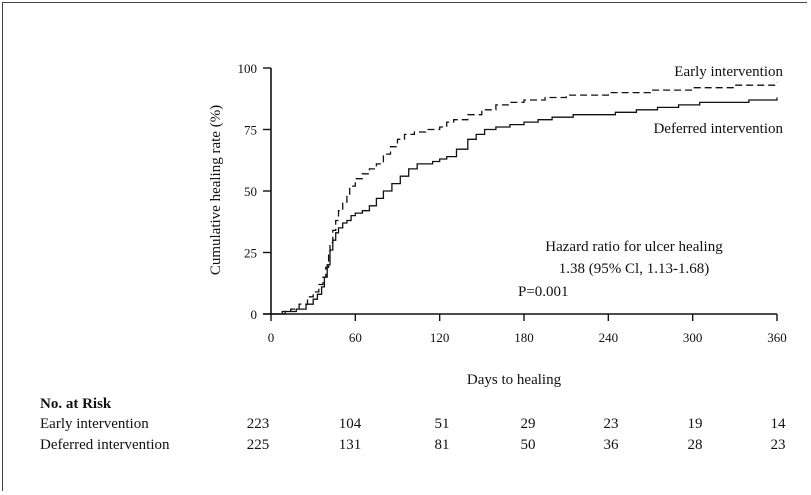 The height and width of the screenshot is (495, 811). Describe the element at coordinates (695, 424) in the screenshot. I see `risk-value-early: 19` at that location.